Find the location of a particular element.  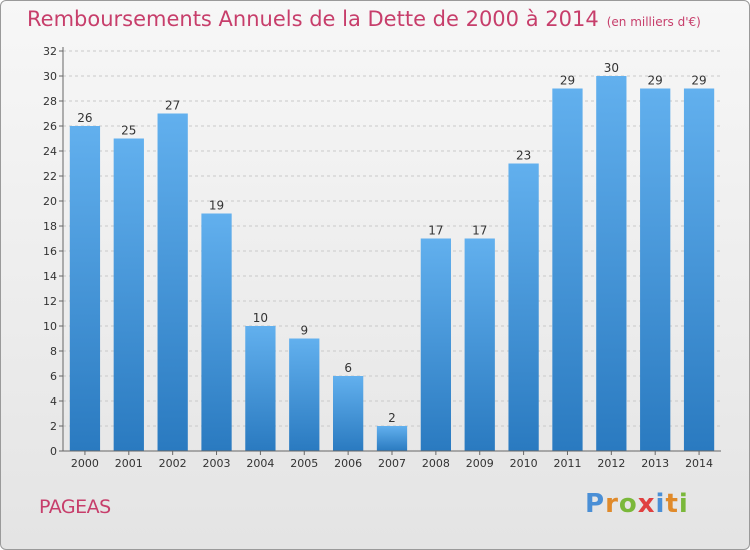

chart-unit: (en milliers d'€) is located at coordinates (653, 22).